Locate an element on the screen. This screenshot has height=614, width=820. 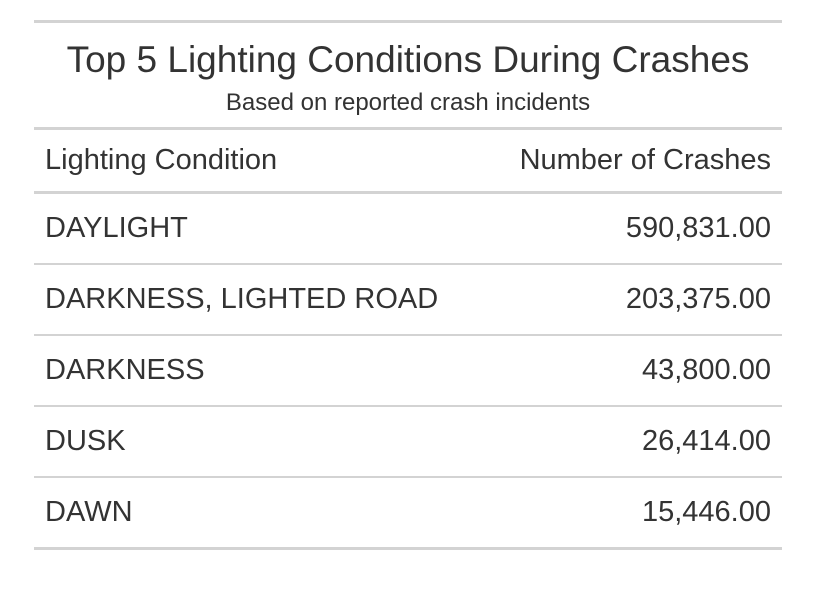
cell-lighting-condition: DARKNESS, LIGHTED ROAD is located at coordinates (259, 300).